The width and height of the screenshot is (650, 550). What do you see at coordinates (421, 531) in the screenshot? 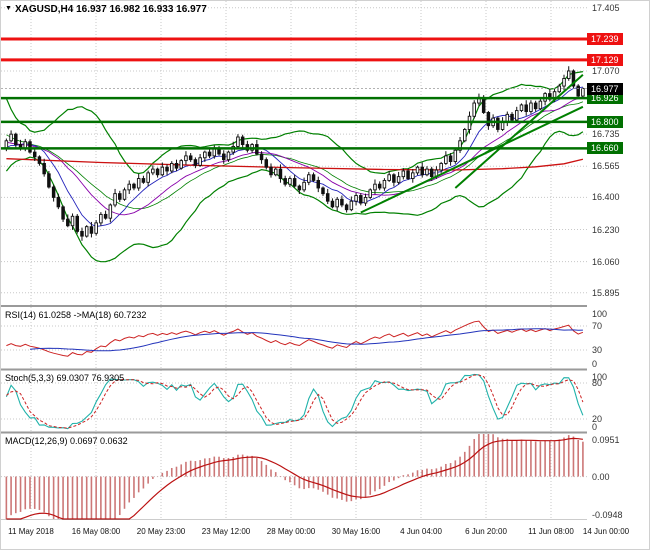
I see `time-tick-label: 4 Jun 04:00` at bounding box center [421, 531].